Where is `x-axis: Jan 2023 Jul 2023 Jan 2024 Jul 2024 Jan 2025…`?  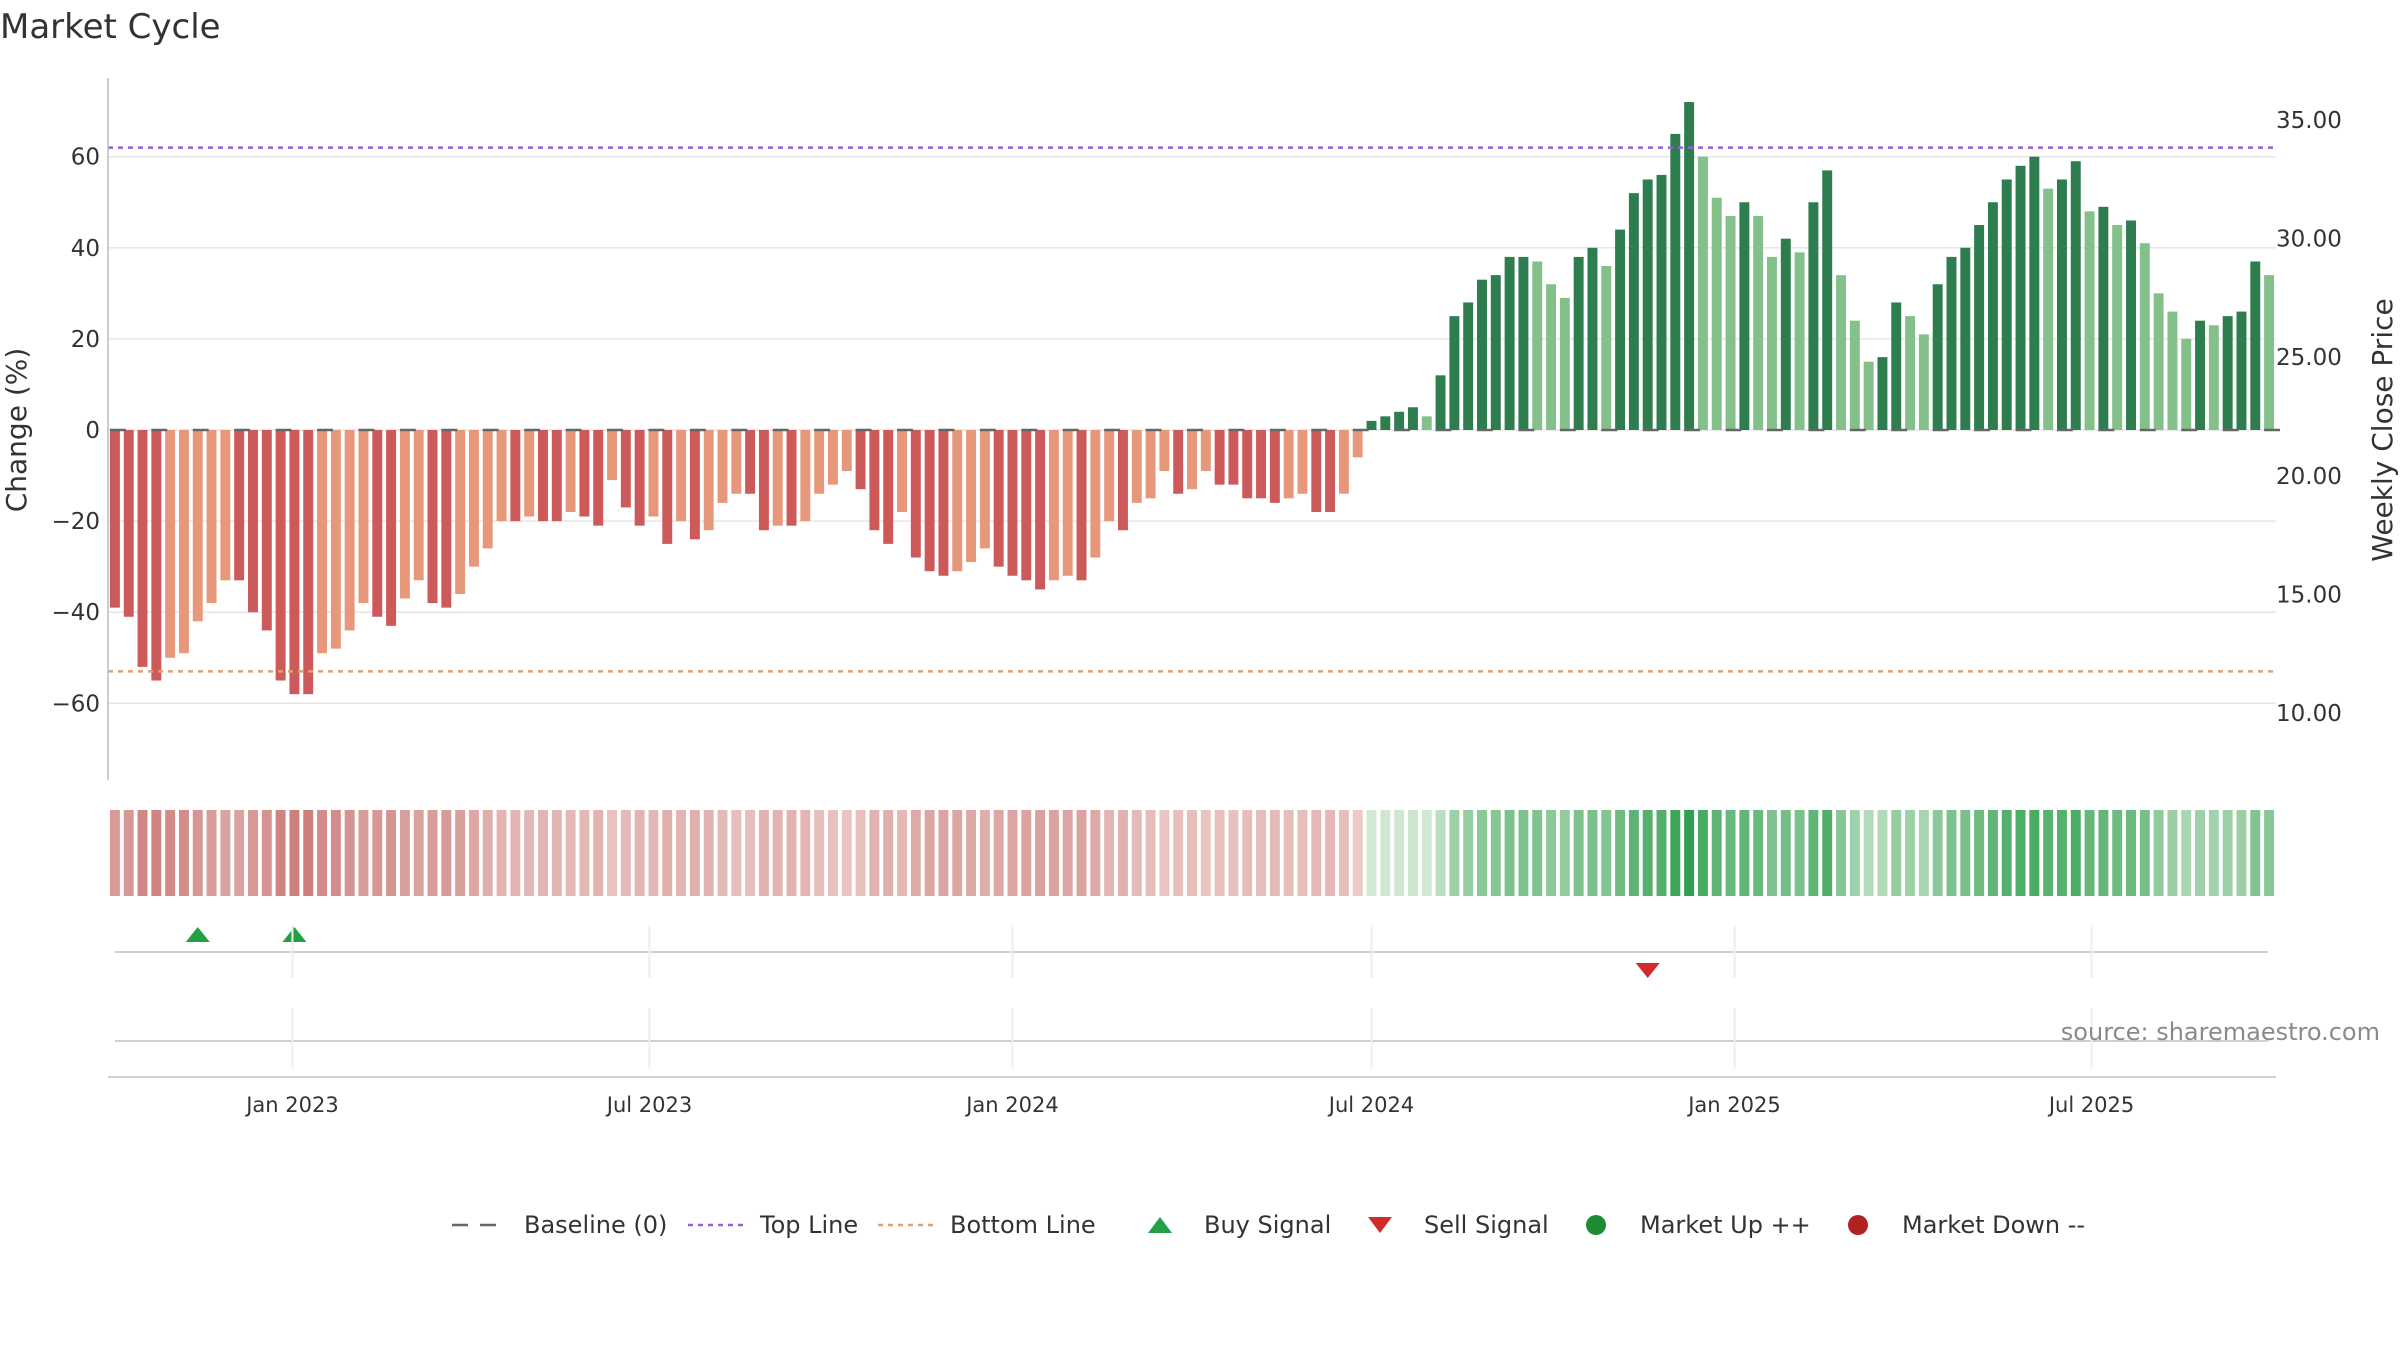
x-axis: Jan 2023 Jul 2023 Jan 2024 Jul 2024 Jan 2025… is located at coordinates (1192, 1021).